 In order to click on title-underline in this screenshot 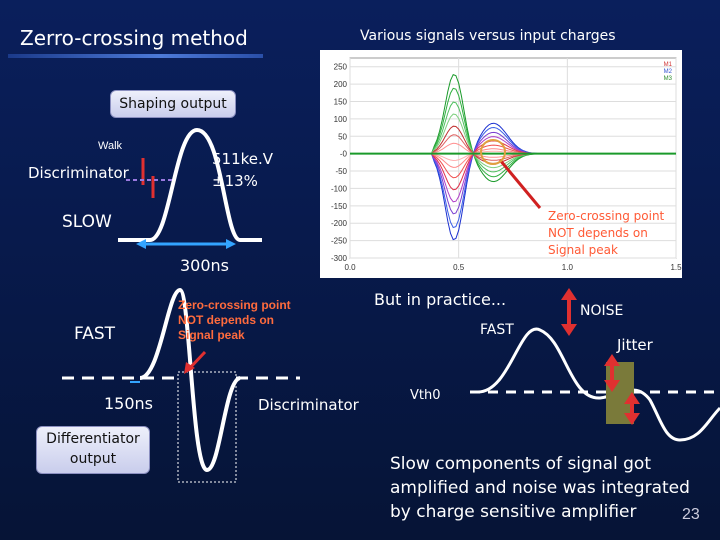, I will do `click(135, 56)`.